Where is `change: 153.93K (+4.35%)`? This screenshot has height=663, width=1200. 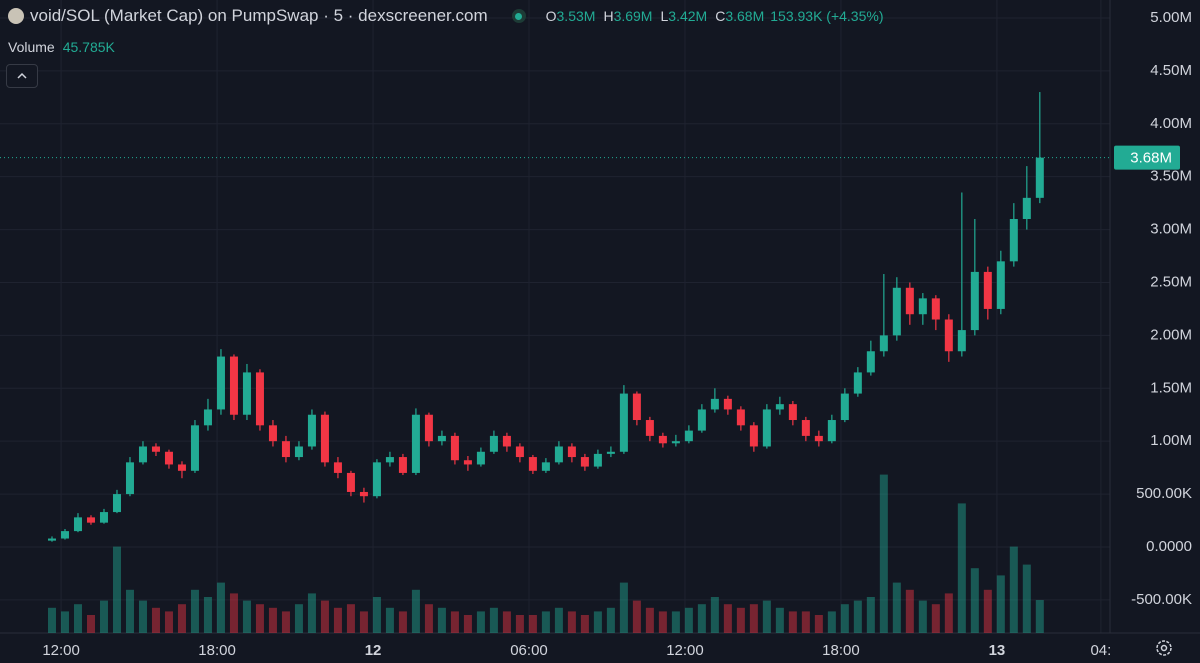 change: 153.93K (+4.35%) is located at coordinates (827, 16).